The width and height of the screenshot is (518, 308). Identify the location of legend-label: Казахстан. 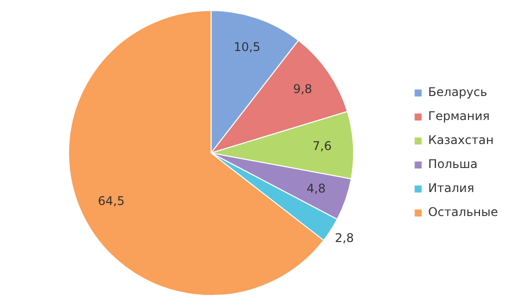
(461, 140).